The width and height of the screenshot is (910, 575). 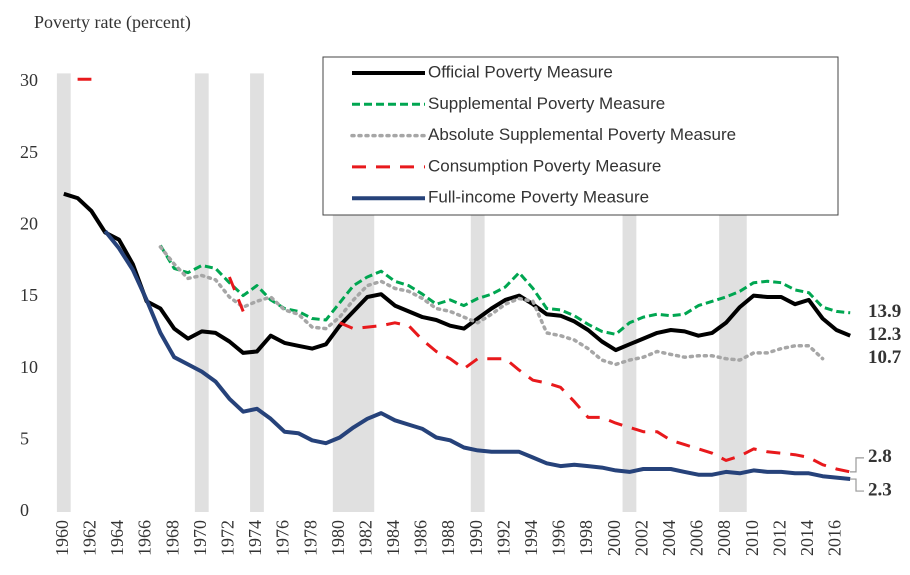 What do you see at coordinates (448, 538) in the screenshot?
I see `x-tick-label: 1988` at bounding box center [448, 538].